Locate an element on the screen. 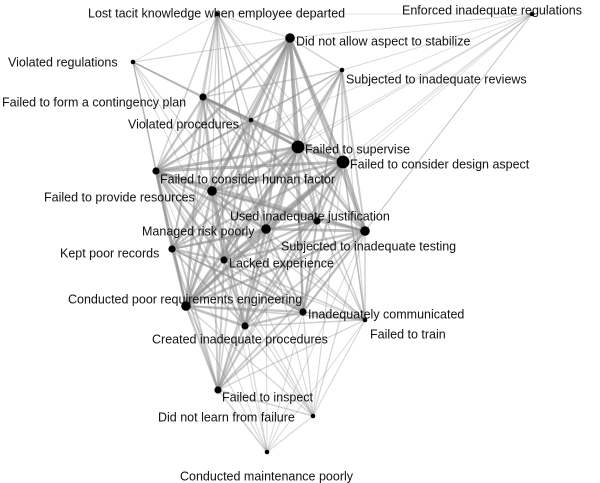 The height and width of the screenshot is (483, 600). node-label-requirements: Conducted poor requirements engineering is located at coordinates (185, 299).